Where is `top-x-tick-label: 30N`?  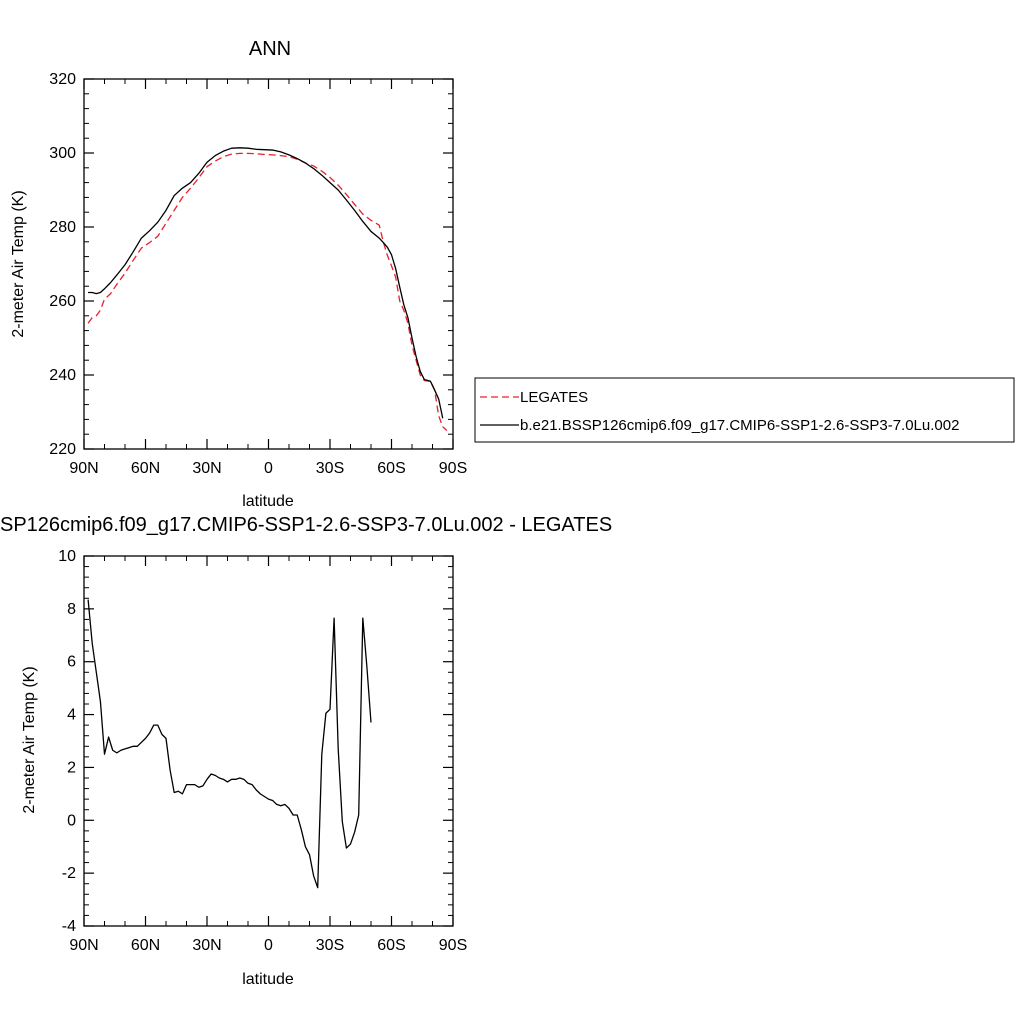
top-x-tick-label: 30N is located at coordinates (206, 468).